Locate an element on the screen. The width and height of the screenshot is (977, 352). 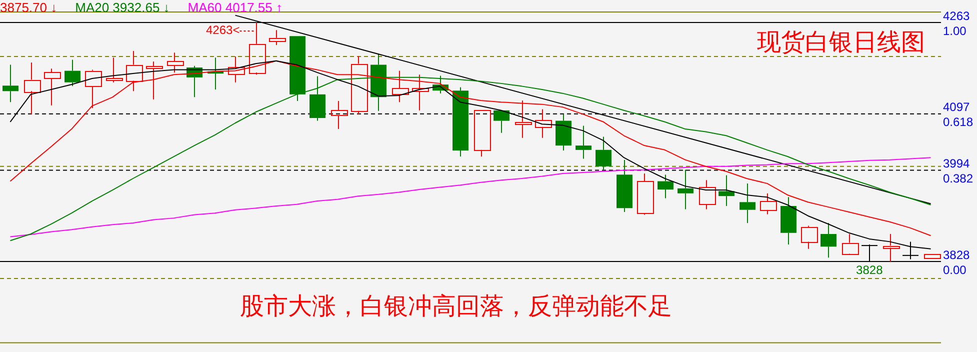
y-tick-label: 4097 is located at coordinates (956, 107).